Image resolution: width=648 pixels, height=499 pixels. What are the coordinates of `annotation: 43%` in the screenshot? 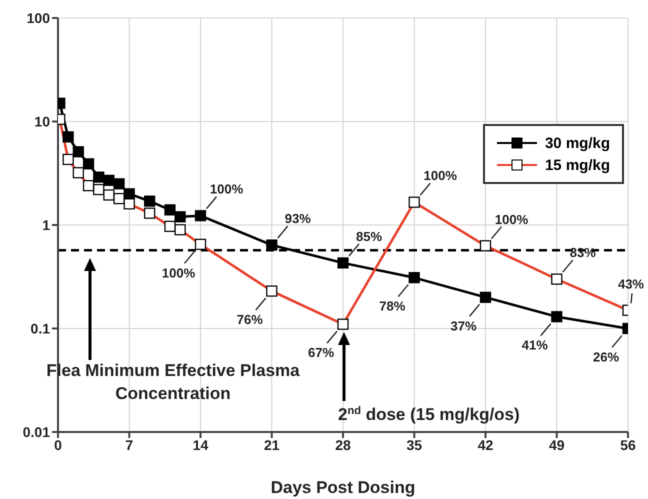 It's located at (631, 284).